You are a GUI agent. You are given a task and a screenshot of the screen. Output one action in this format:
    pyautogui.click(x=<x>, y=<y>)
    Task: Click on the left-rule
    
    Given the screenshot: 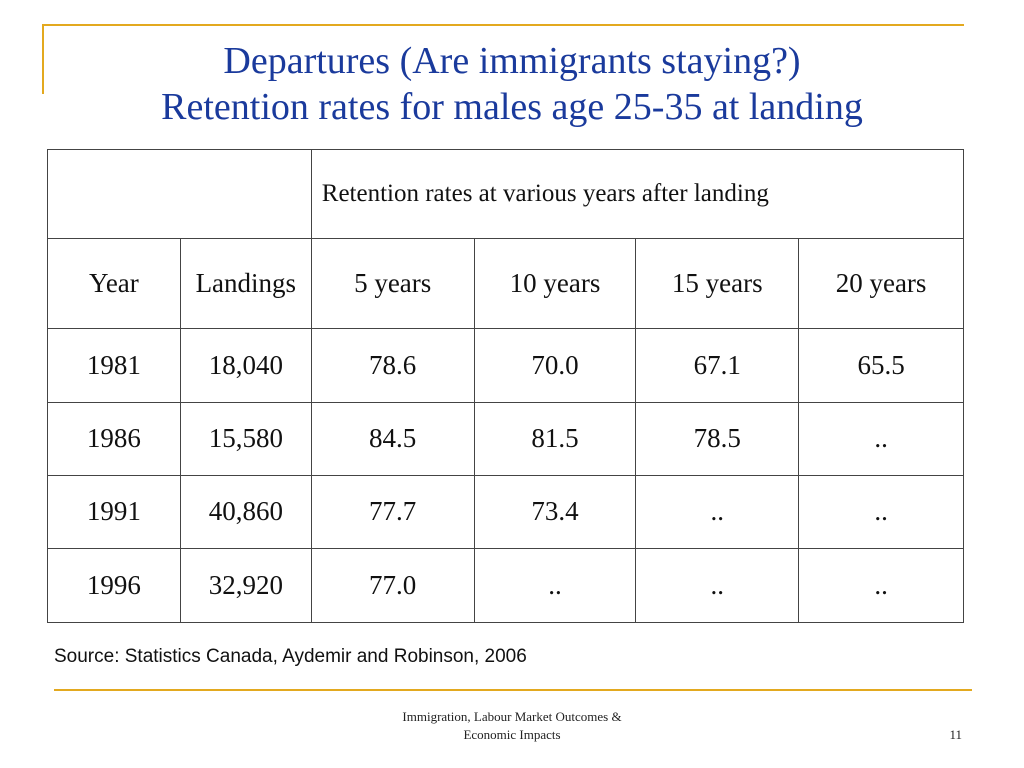 What is the action you would take?
    pyautogui.click(x=43, y=59)
    